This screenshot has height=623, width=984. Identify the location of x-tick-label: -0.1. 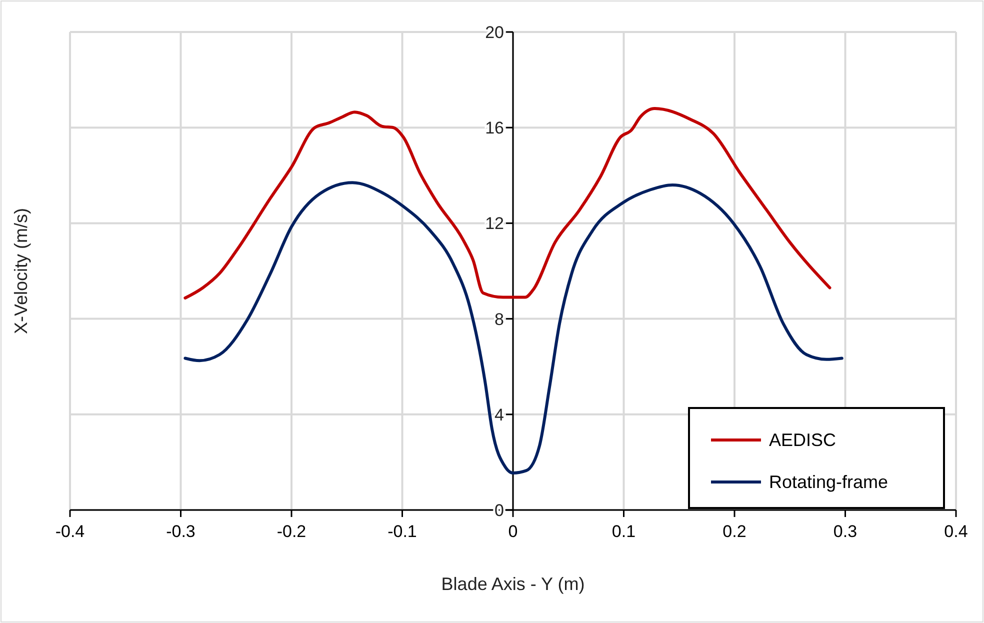
(402, 531).